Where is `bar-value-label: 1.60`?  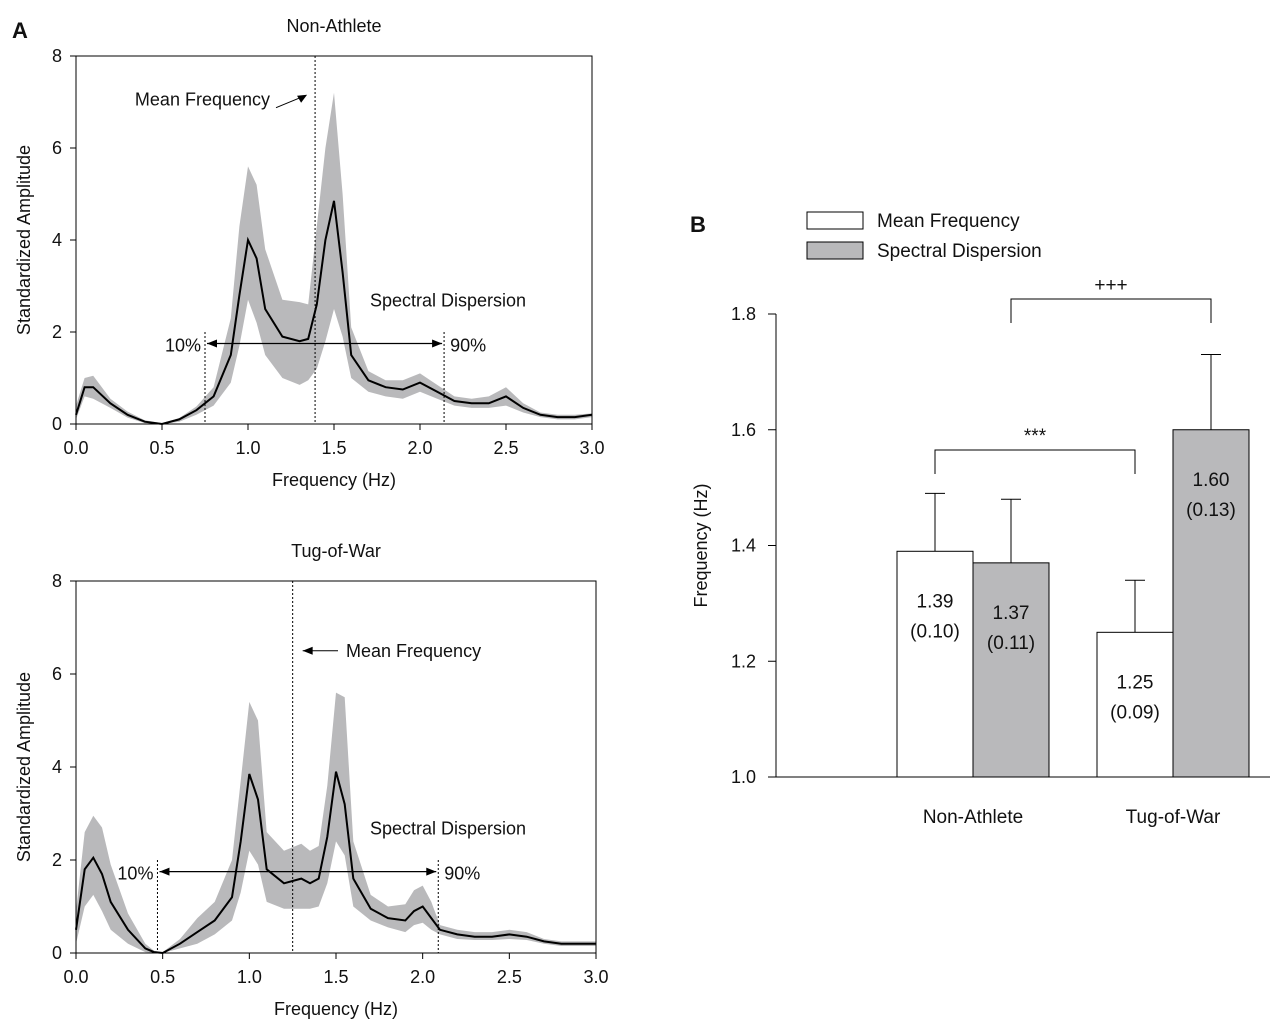
bar-value-label: 1.60 is located at coordinates (1211, 480).